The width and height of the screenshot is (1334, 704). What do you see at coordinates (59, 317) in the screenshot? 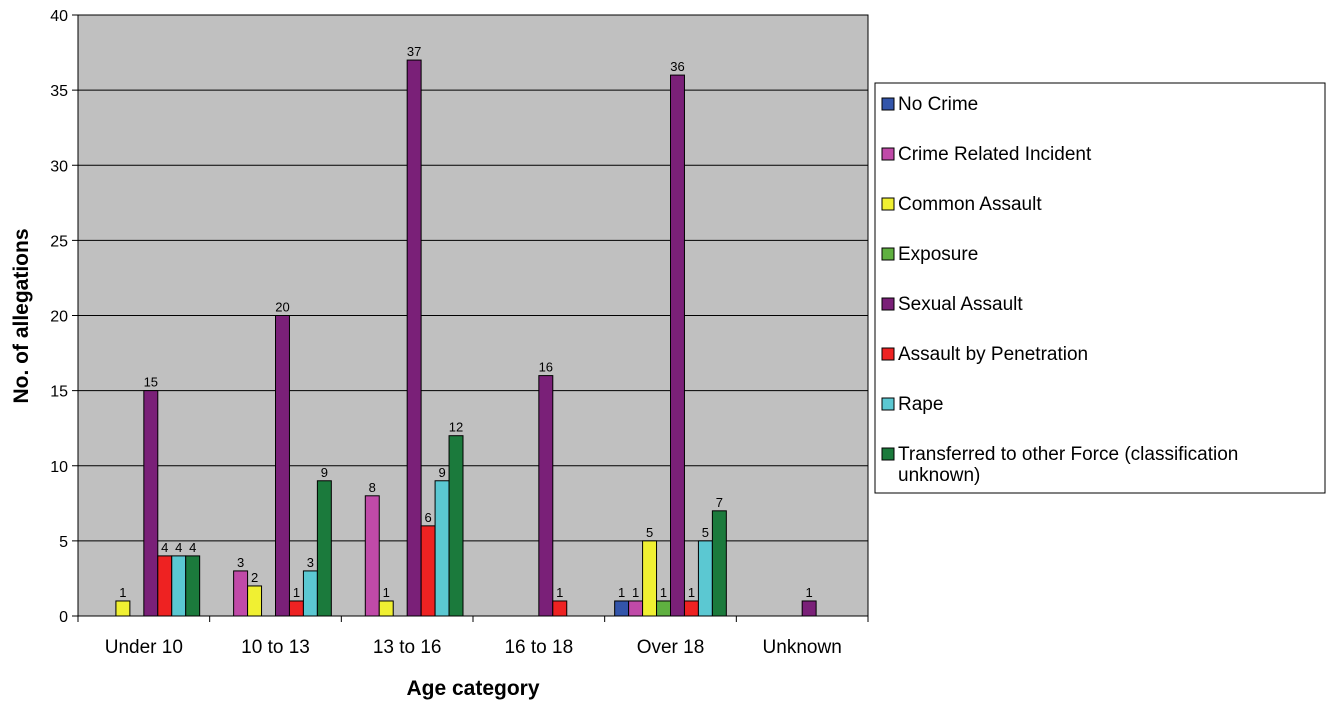
I see `y-tick-label: 20` at bounding box center [59, 317].